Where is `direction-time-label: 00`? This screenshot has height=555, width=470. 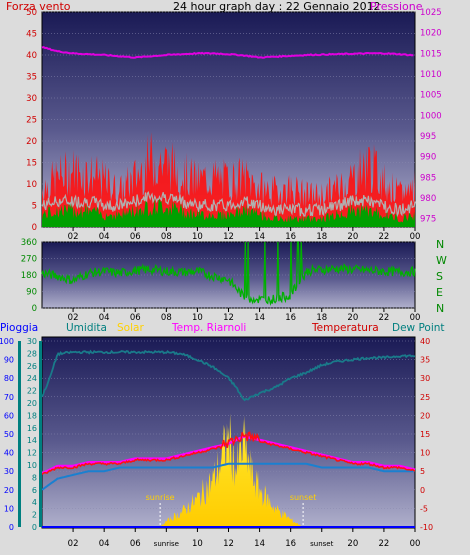 direction-time-label: 00 is located at coordinates (415, 318).